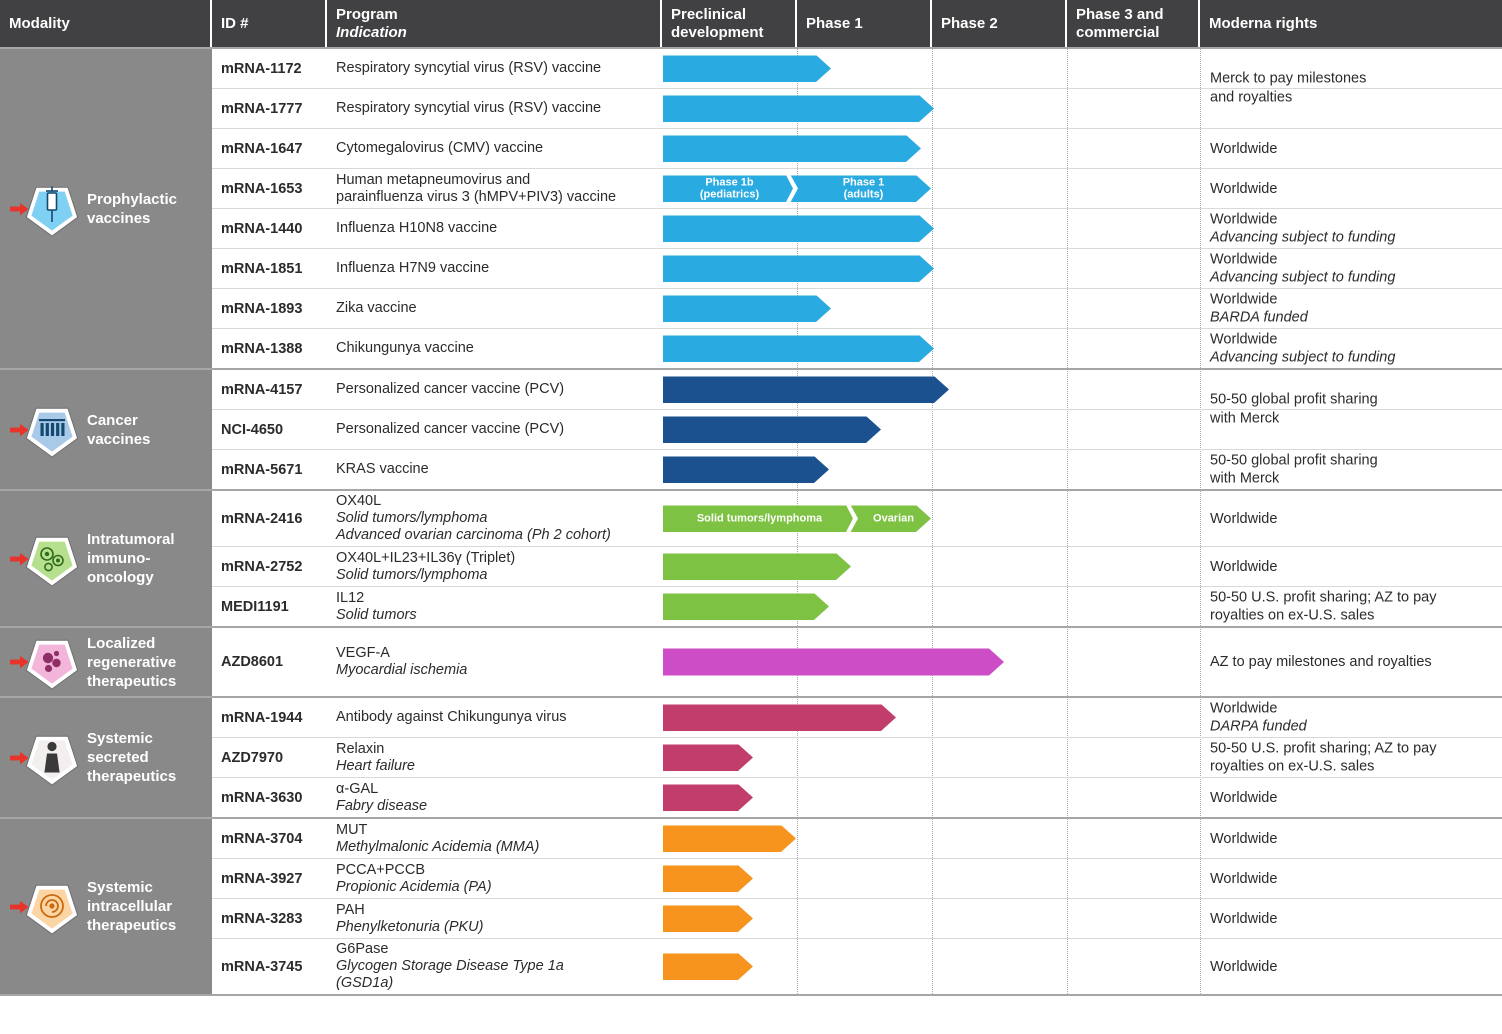  Describe the element at coordinates (131, 906) in the screenshot. I see `modality-label: Systemic intracellular therapeutics` at that location.